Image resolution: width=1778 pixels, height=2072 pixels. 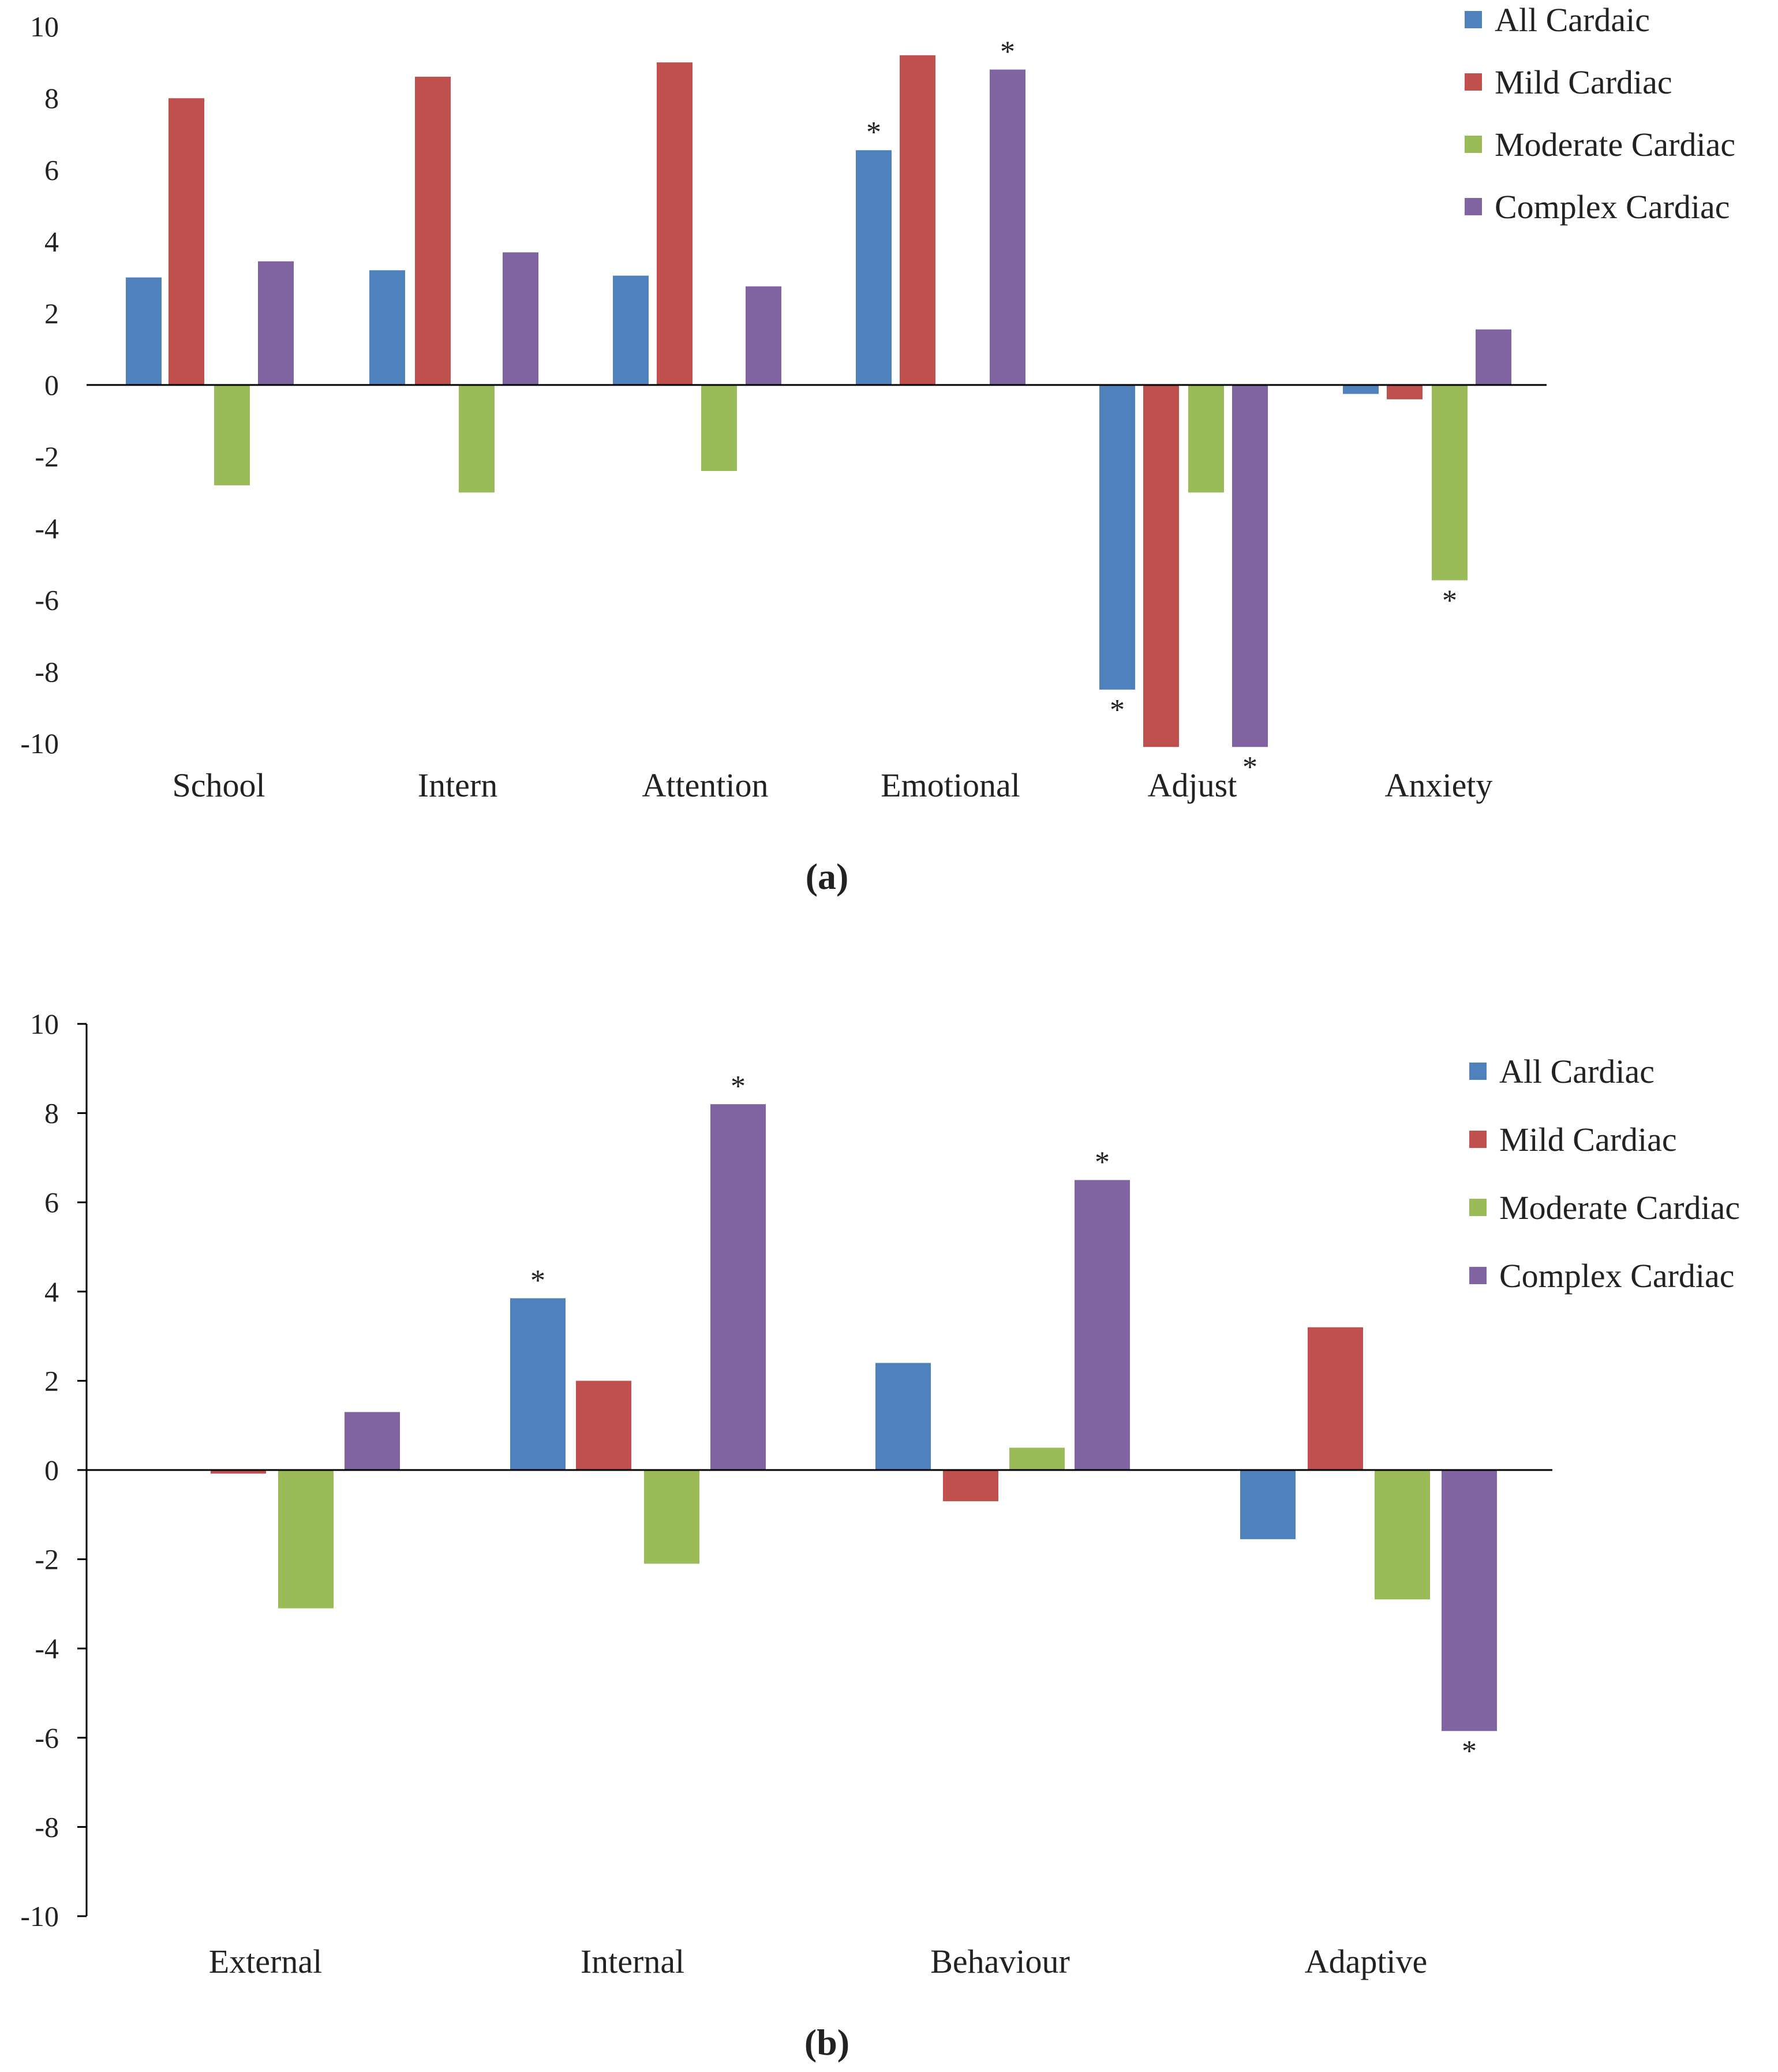 What do you see at coordinates (1007, 227) in the screenshot?
I see `bar-emotional-complex-cardiac` at bounding box center [1007, 227].